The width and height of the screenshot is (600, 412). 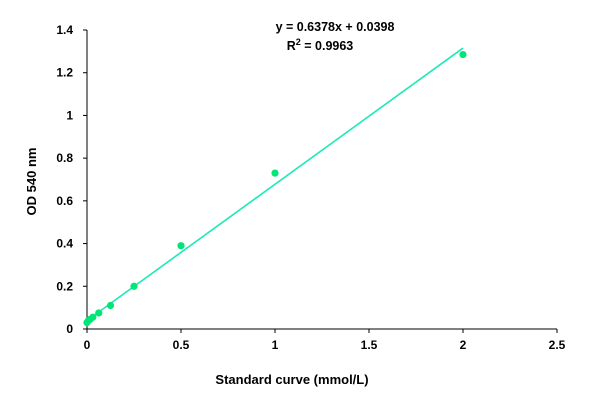 What do you see at coordinates (325, 340) in the screenshot?
I see `x-axis-ticks: 0 0.5 1 1.5 2 2.5` at bounding box center [325, 340].